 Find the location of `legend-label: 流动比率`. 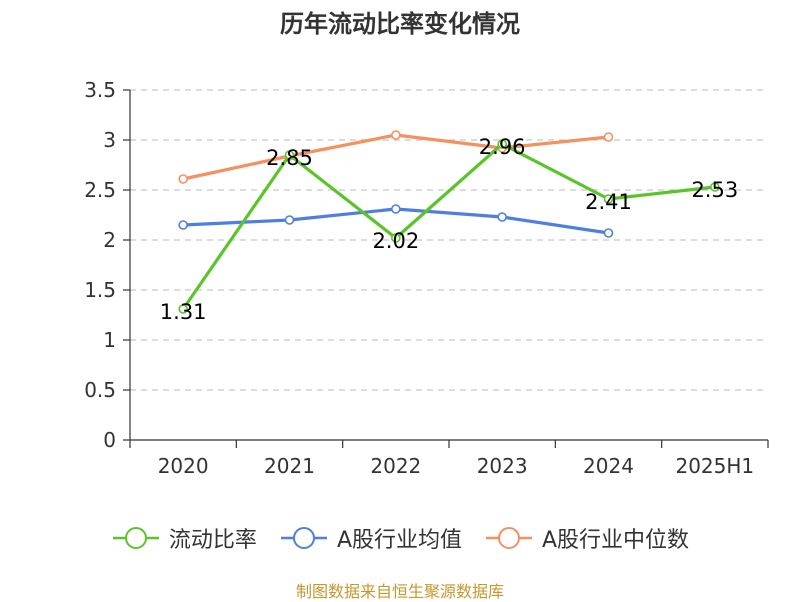

legend-label: 流动比率 is located at coordinates (212, 540).